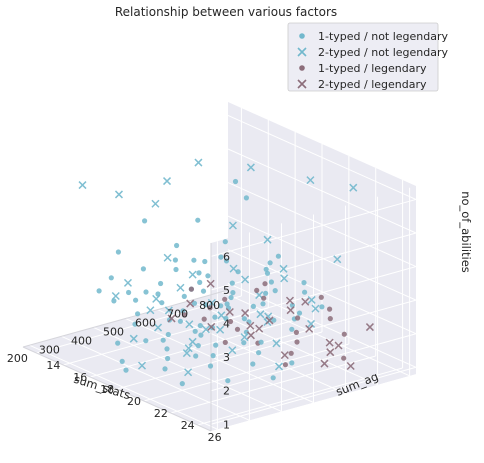 The image size is (484, 463). What do you see at coordinates (134, 401) in the screenshot?
I see `y-tick-label: 20` at bounding box center [134, 401].